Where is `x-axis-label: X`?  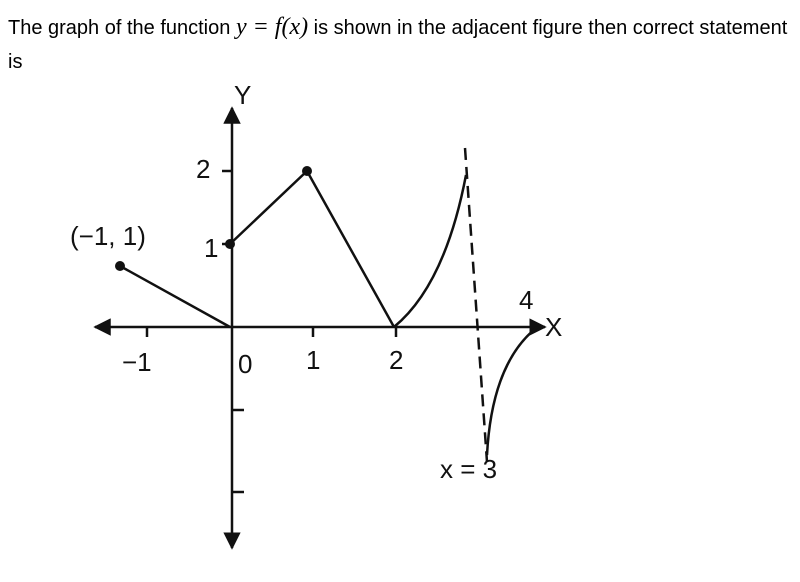
x-axis-label: X is located at coordinates (553, 327).